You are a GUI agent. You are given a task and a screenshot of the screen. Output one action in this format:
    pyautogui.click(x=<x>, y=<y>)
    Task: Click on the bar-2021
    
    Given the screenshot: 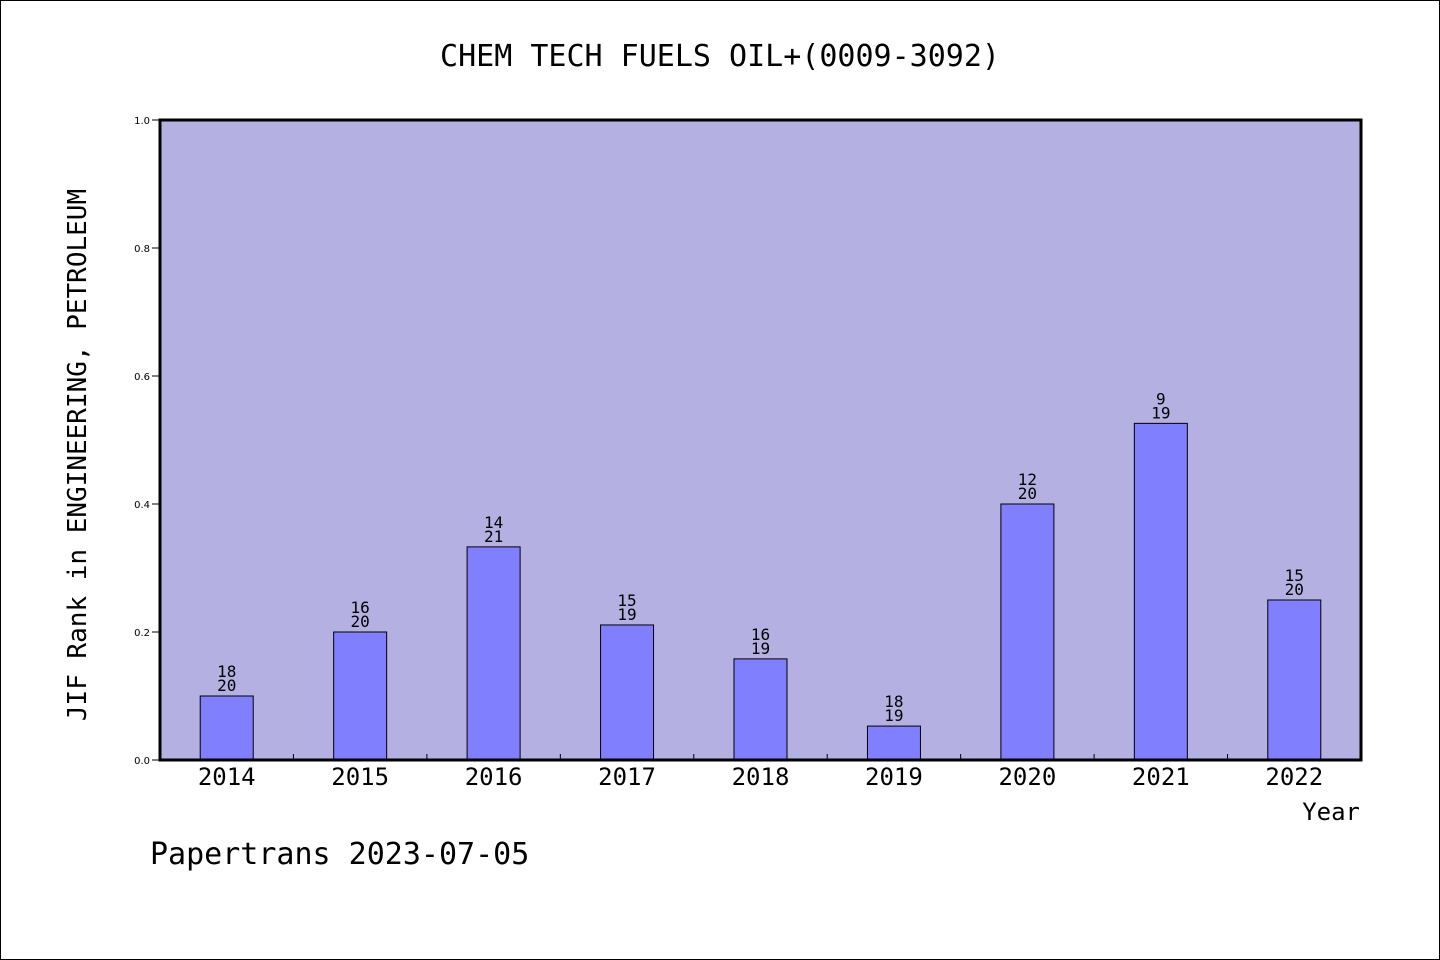 What is the action you would take?
    pyautogui.click(x=1160, y=591)
    